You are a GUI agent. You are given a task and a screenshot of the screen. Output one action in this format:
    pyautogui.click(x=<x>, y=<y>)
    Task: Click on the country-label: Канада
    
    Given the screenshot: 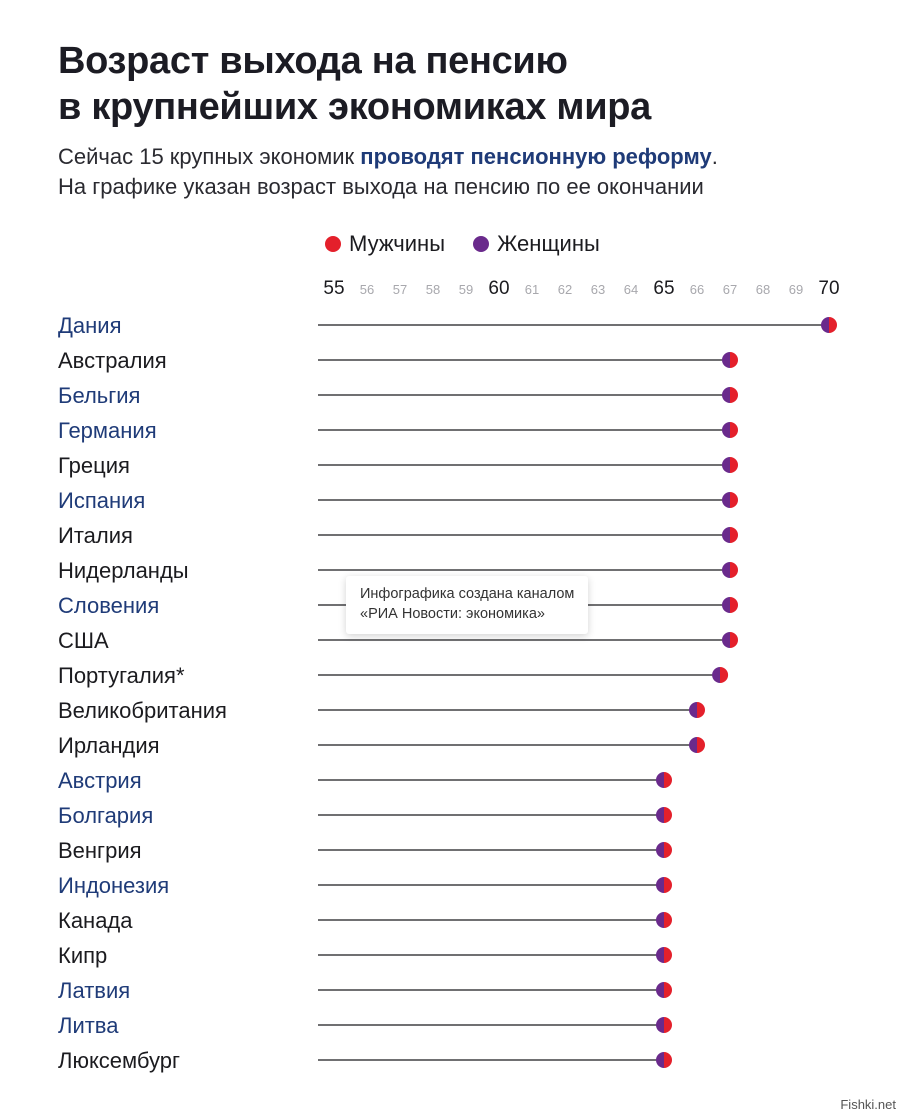 What is the action you would take?
    pyautogui.click(x=95, y=920)
    